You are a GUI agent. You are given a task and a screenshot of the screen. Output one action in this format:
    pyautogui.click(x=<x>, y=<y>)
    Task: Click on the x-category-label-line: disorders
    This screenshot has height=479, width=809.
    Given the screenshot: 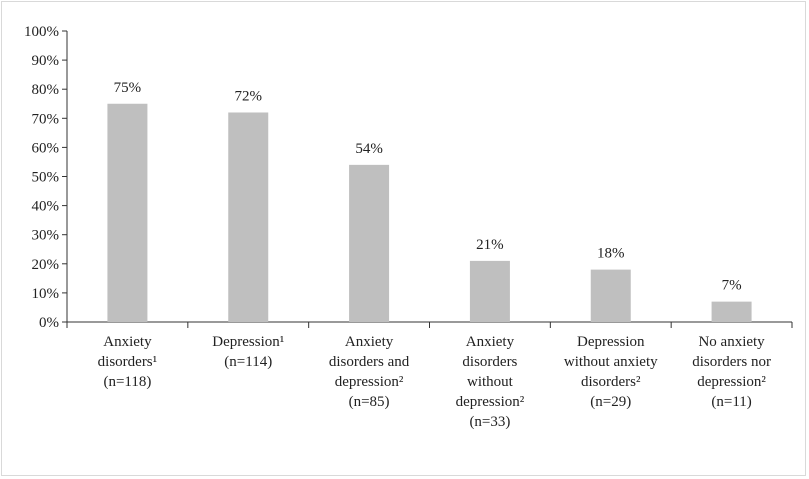 What is the action you would take?
    pyautogui.click(x=489, y=362)
    